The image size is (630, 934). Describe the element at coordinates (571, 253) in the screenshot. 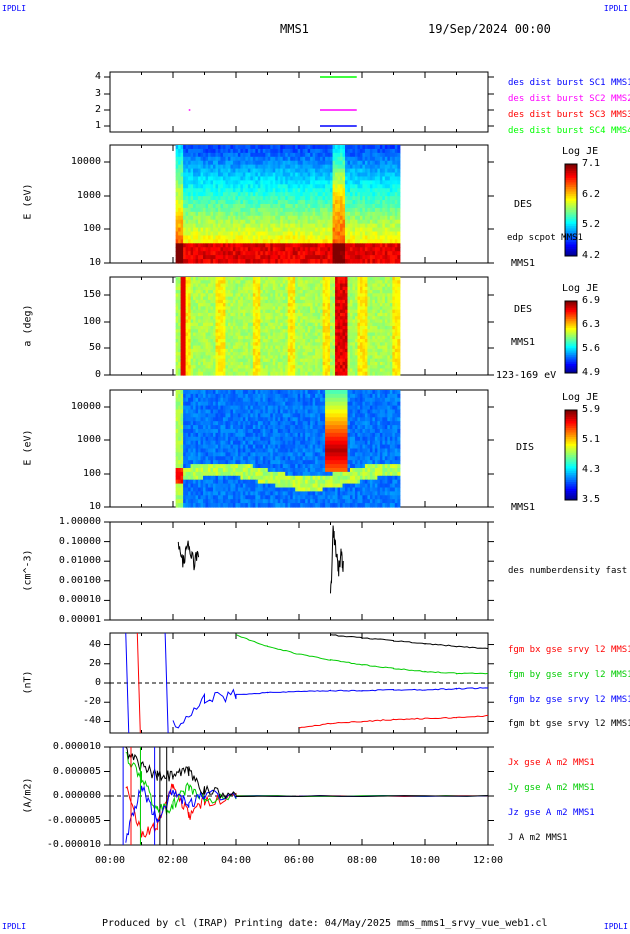

I see `des-energy-colorbar-cell` at that location.